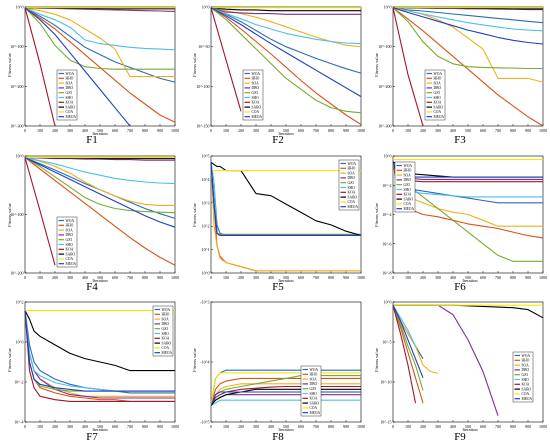  What do you see at coordinates (204, 422) in the screenshot?
I see `y-tick-label: -10^5` at bounding box center [204, 422].